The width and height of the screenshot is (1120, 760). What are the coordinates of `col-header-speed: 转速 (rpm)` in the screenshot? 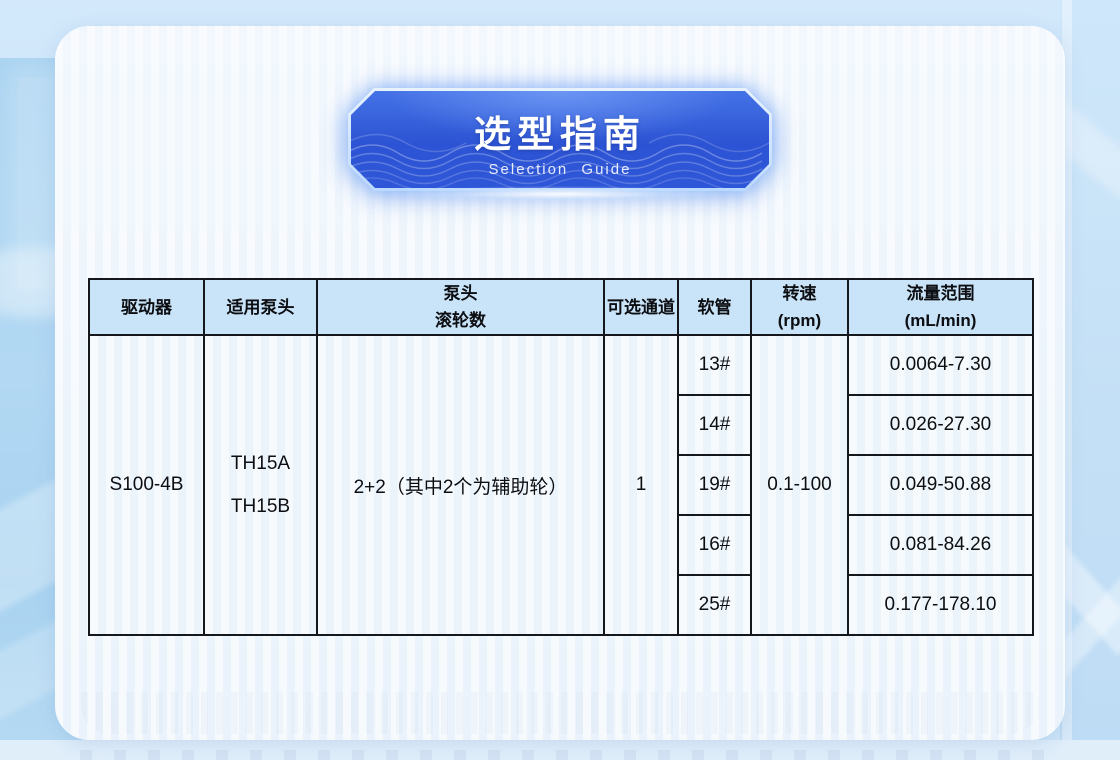 It's located at (799, 307).